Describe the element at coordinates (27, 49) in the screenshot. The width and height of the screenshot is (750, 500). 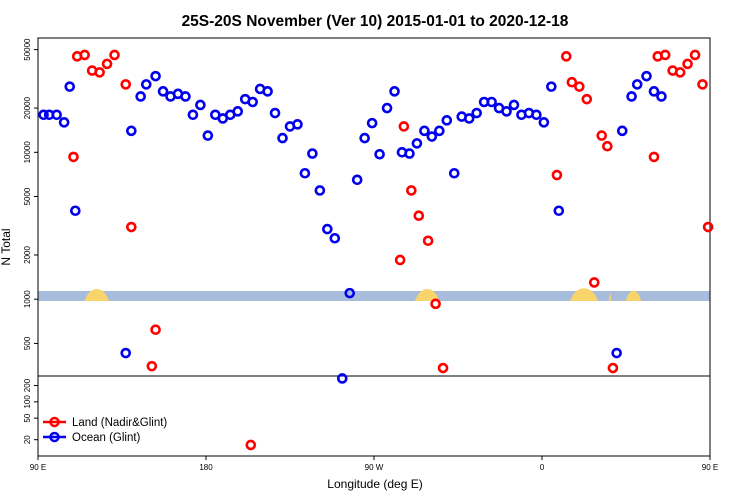
I see `y-tick-label-6: 50000` at that location.